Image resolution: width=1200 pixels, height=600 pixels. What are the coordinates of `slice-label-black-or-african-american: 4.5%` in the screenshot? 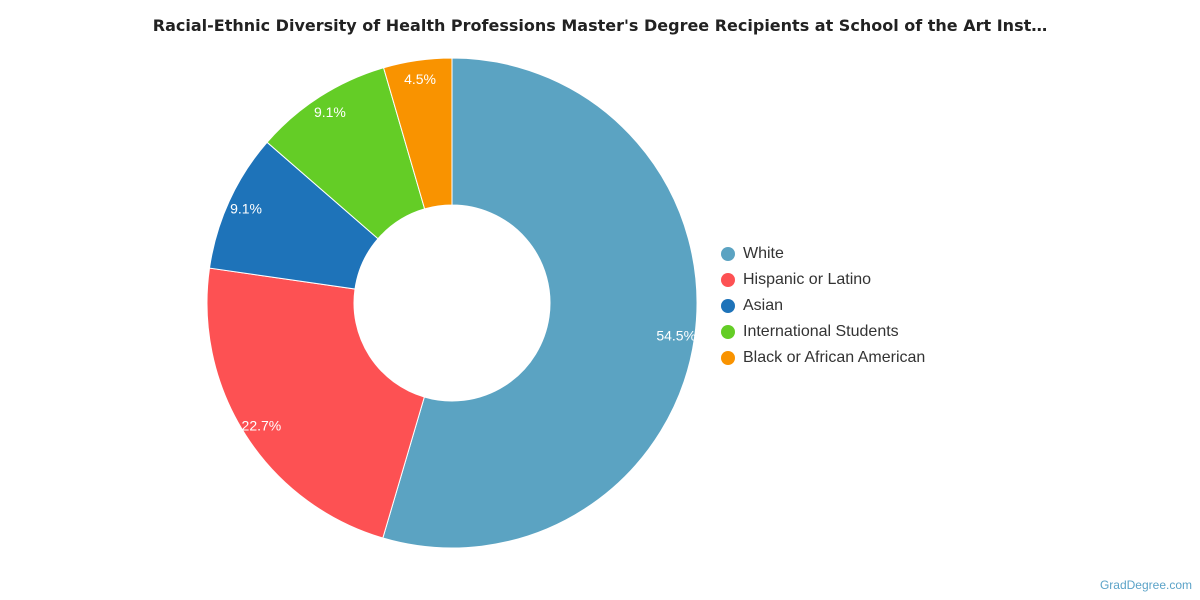 It's located at (420, 79).